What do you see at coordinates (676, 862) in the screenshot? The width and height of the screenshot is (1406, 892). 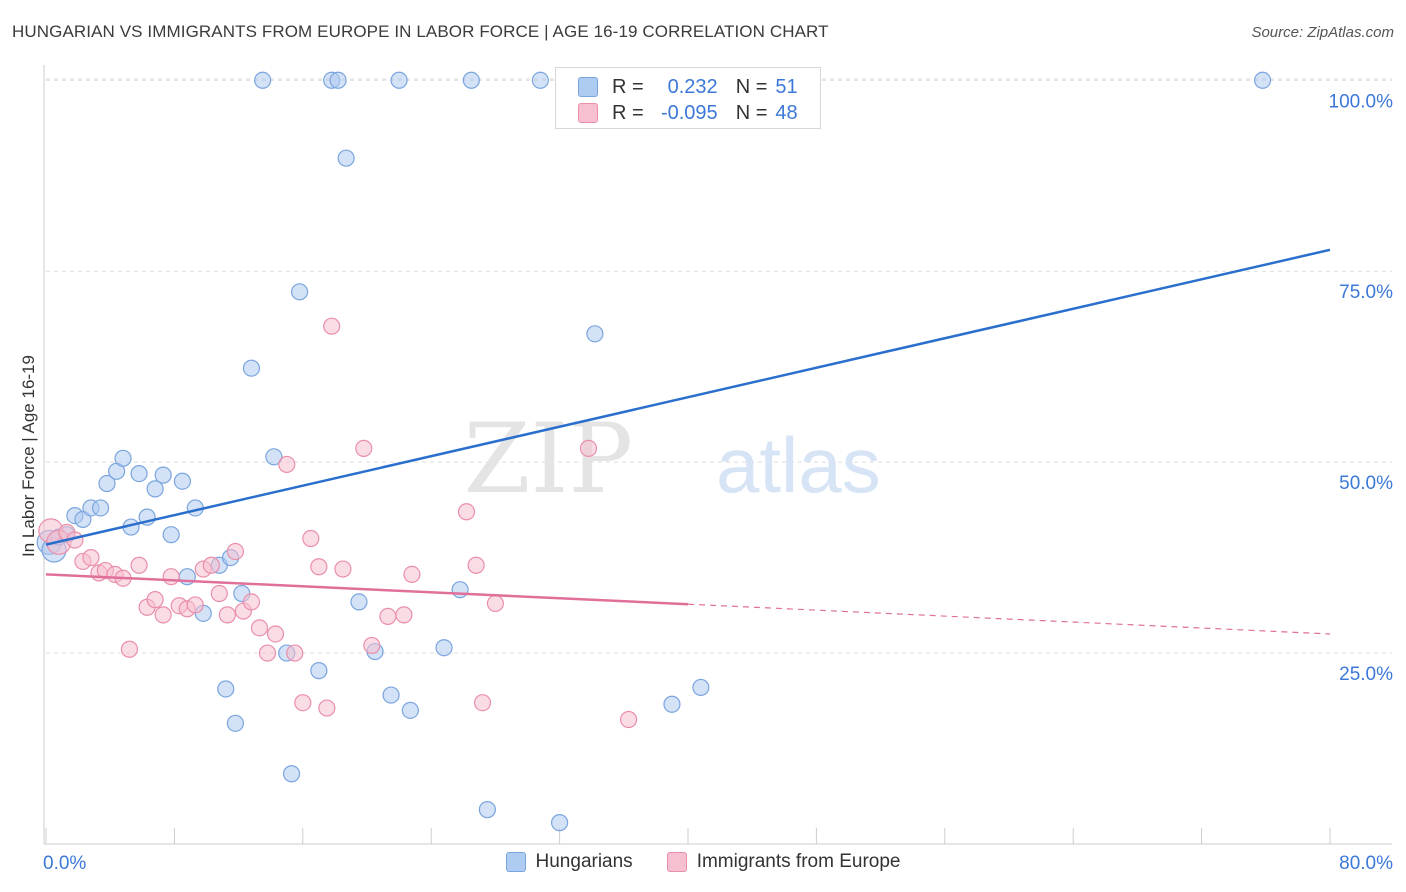 I see `immigrants-legend-swatch` at bounding box center [676, 862].